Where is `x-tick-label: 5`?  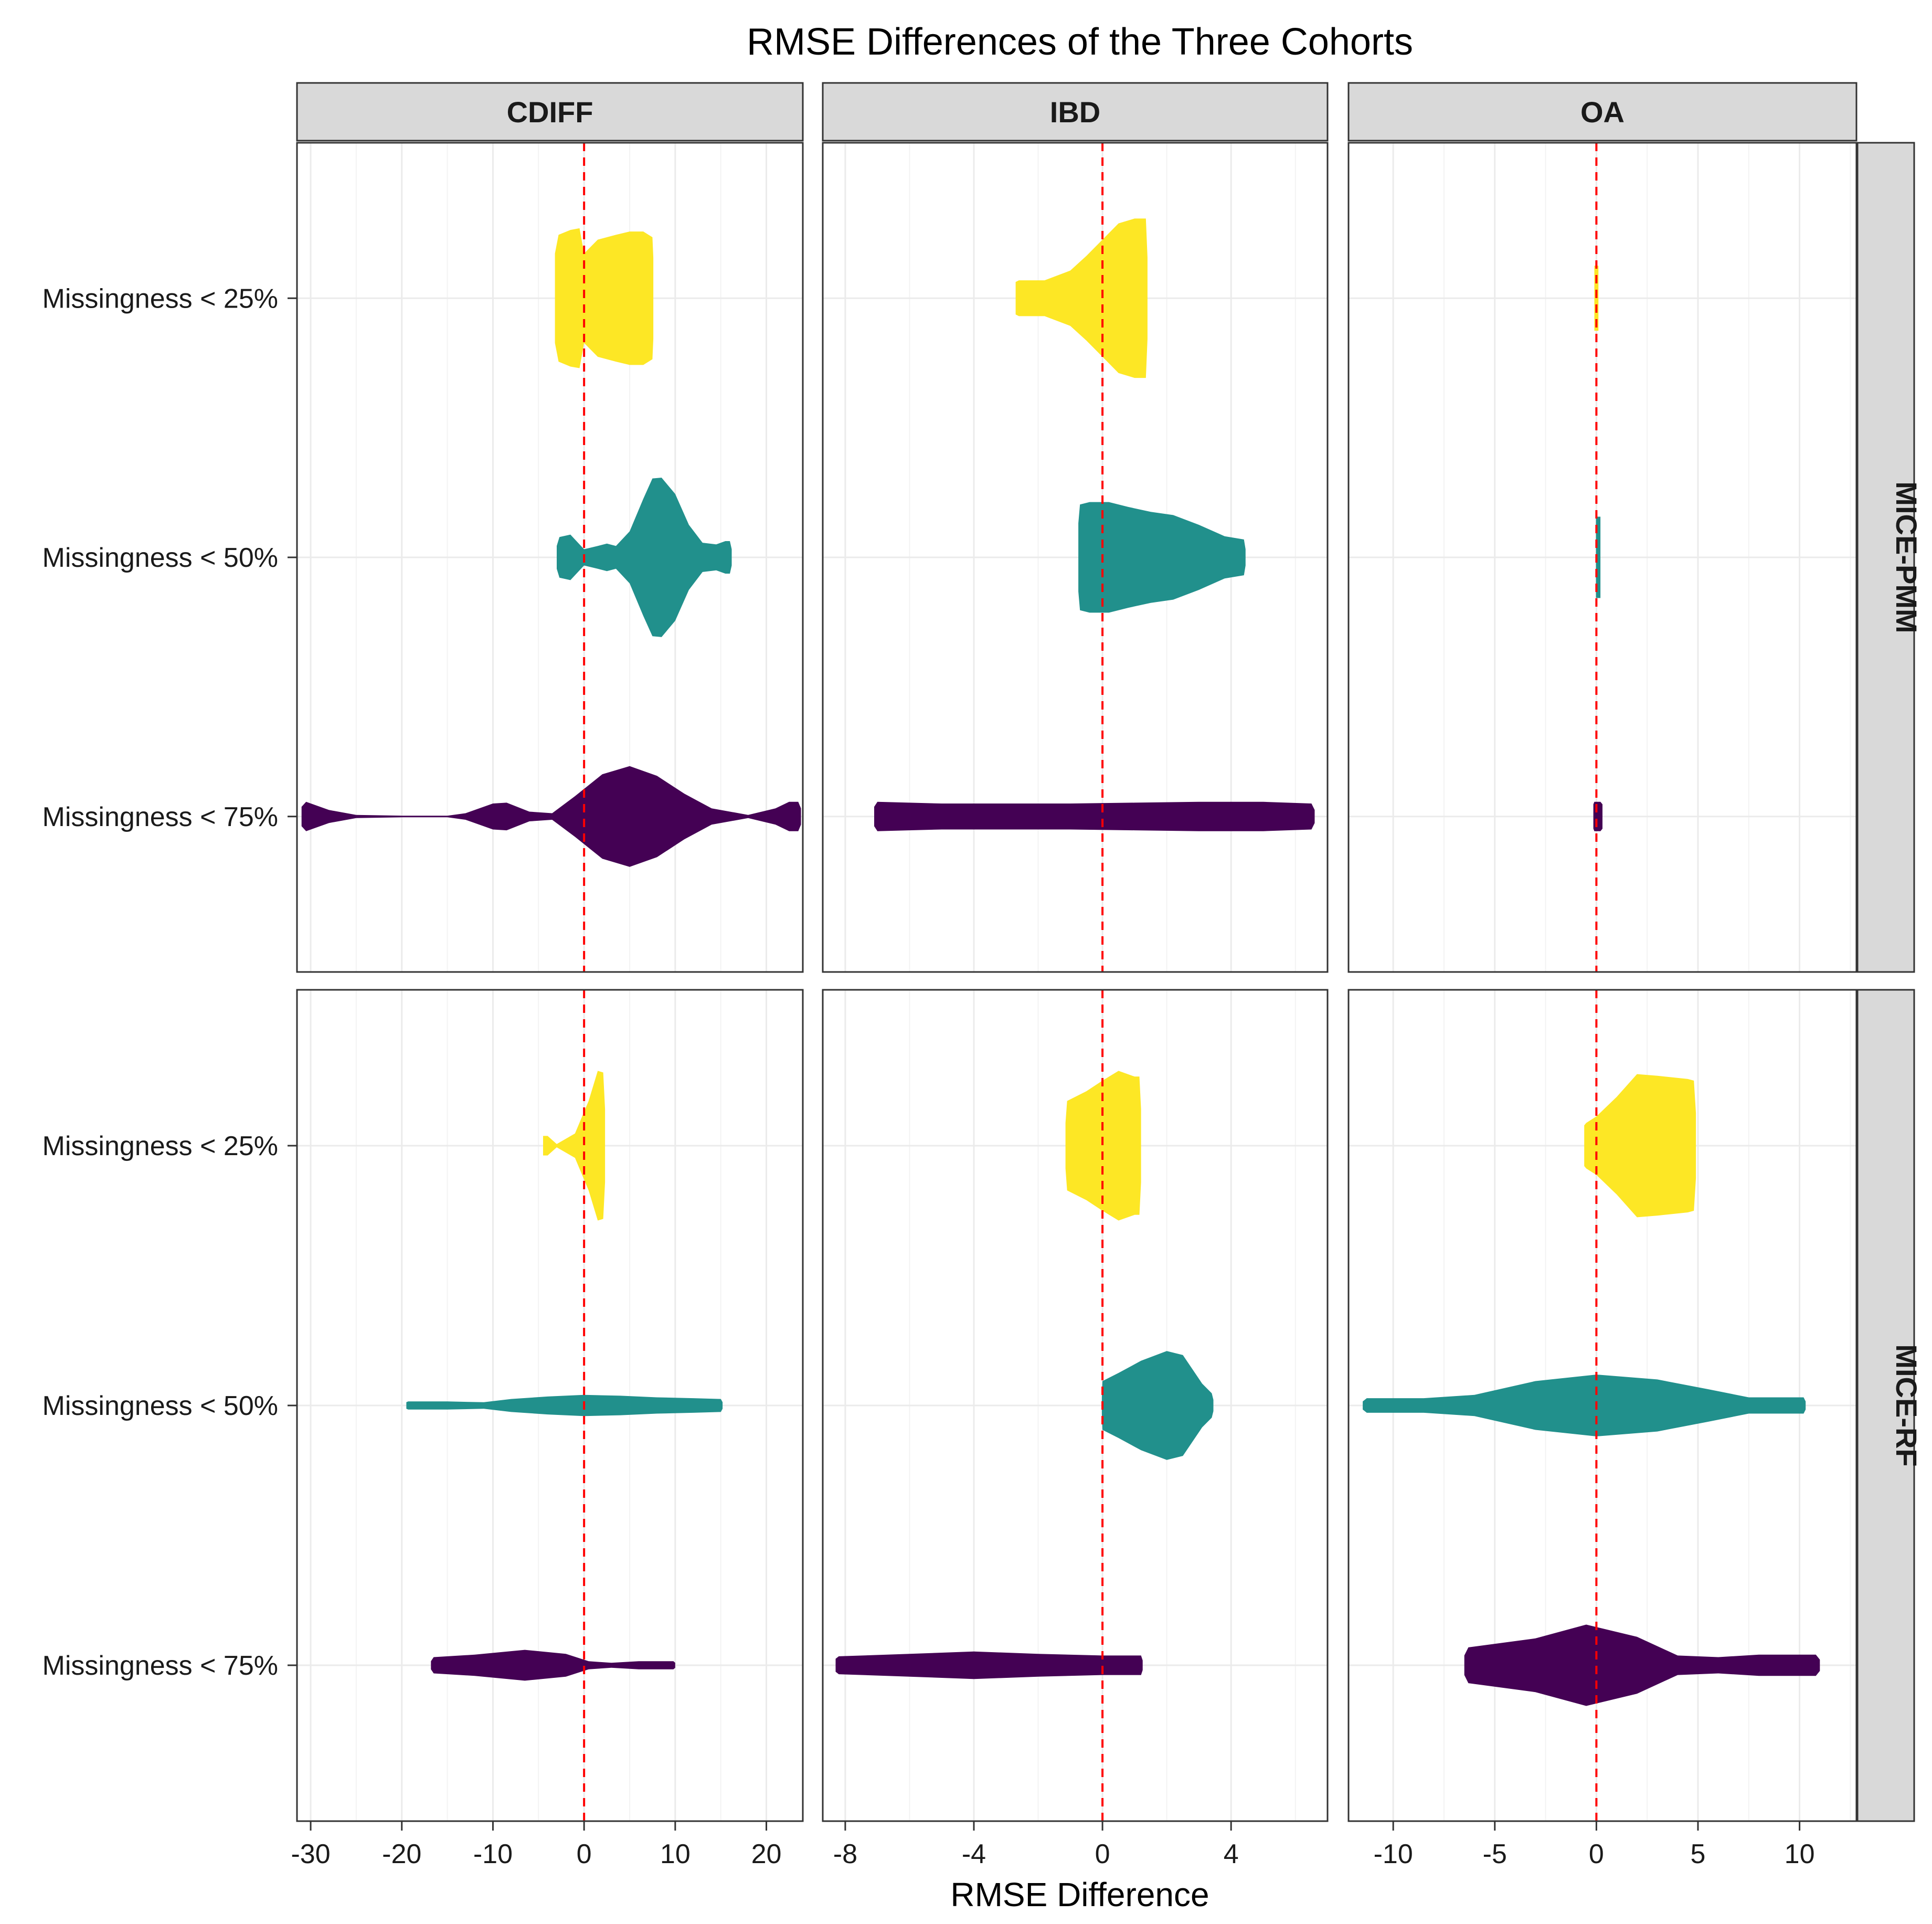
x-tick-label: 5 is located at coordinates (1699, 1854).